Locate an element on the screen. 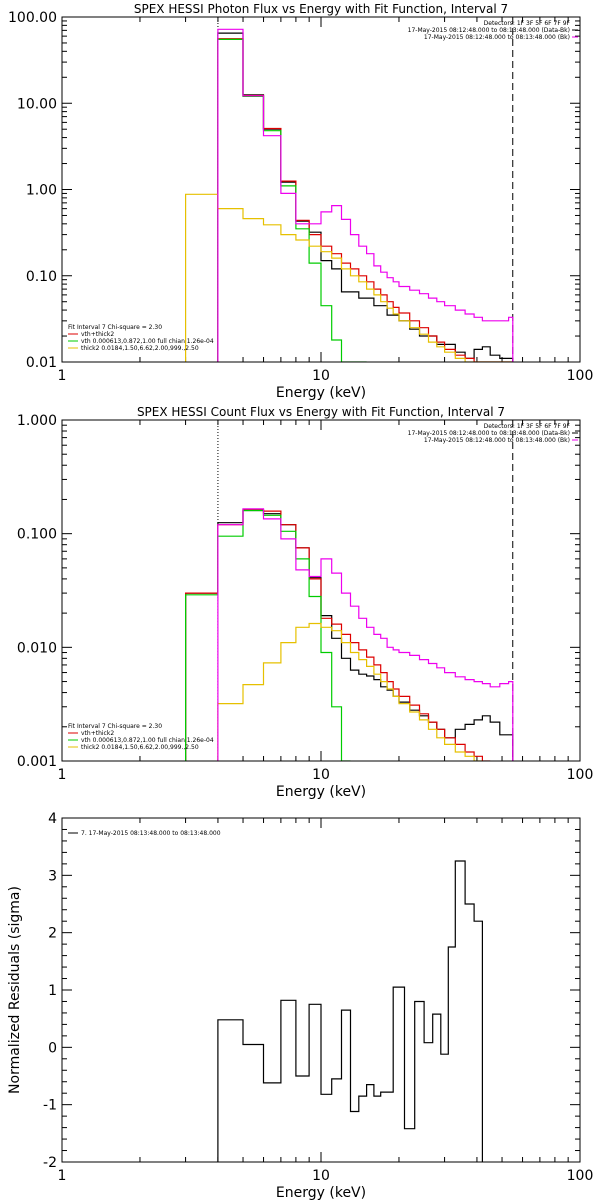 Image resolution: width=600 pixels, height=1200 pixels. y-tick-label: 100.00 is located at coordinates (32, 18).